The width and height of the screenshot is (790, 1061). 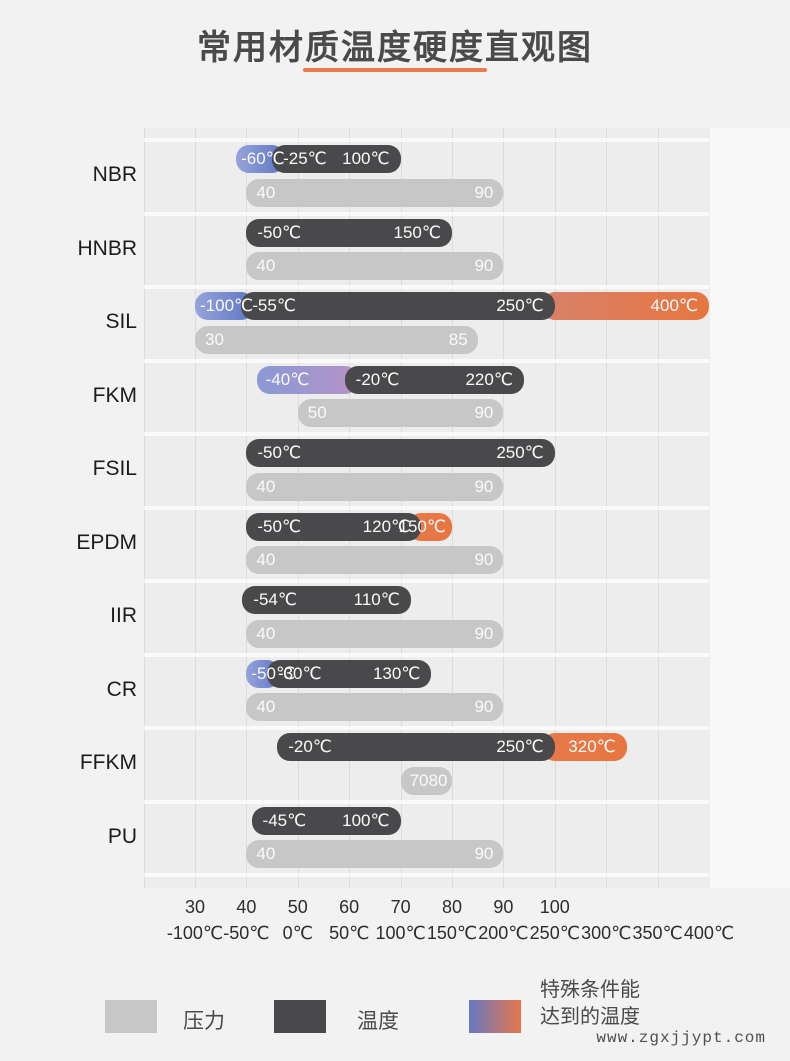 What do you see at coordinates (438, 780) in the screenshot?
I see `hardness-max-label: 80` at bounding box center [438, 780].